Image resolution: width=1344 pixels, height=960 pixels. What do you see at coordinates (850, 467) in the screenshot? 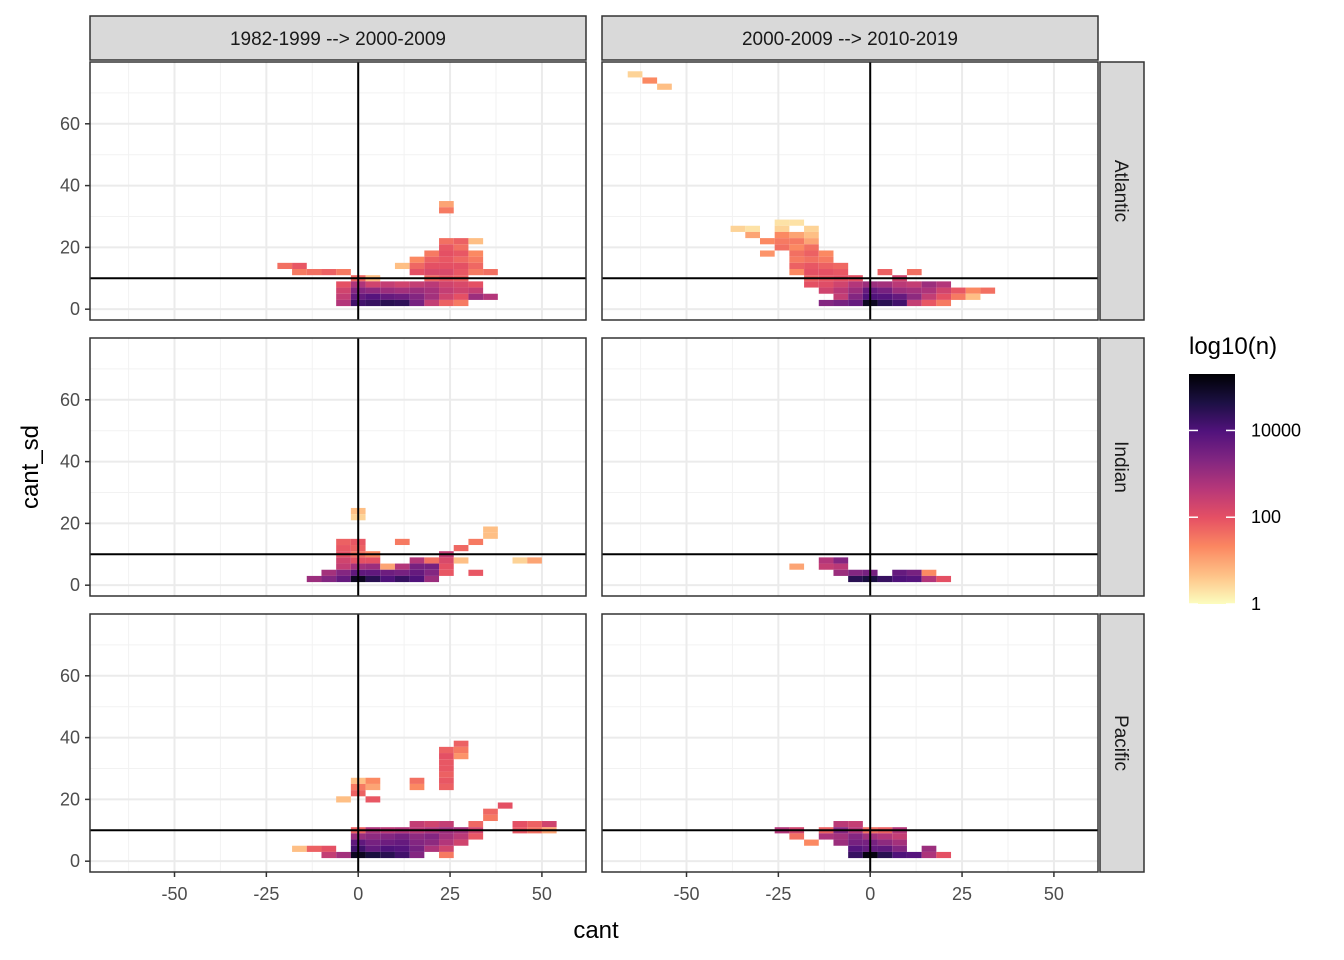
I see `panel-border` at bounding box center [850, 467].